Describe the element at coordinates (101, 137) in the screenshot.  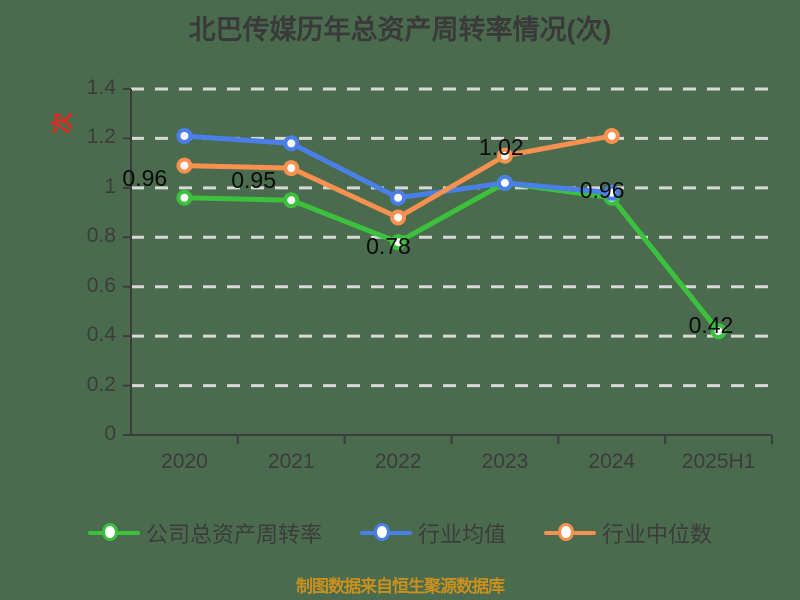
I see `y-tick-label: 1.2` at that location.